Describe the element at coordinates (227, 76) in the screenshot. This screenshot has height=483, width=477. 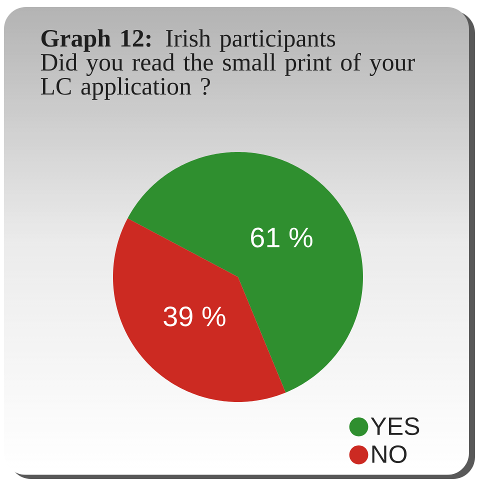
I see `chart-subtitle: Did you read the small print of your LC application ?` at that location.